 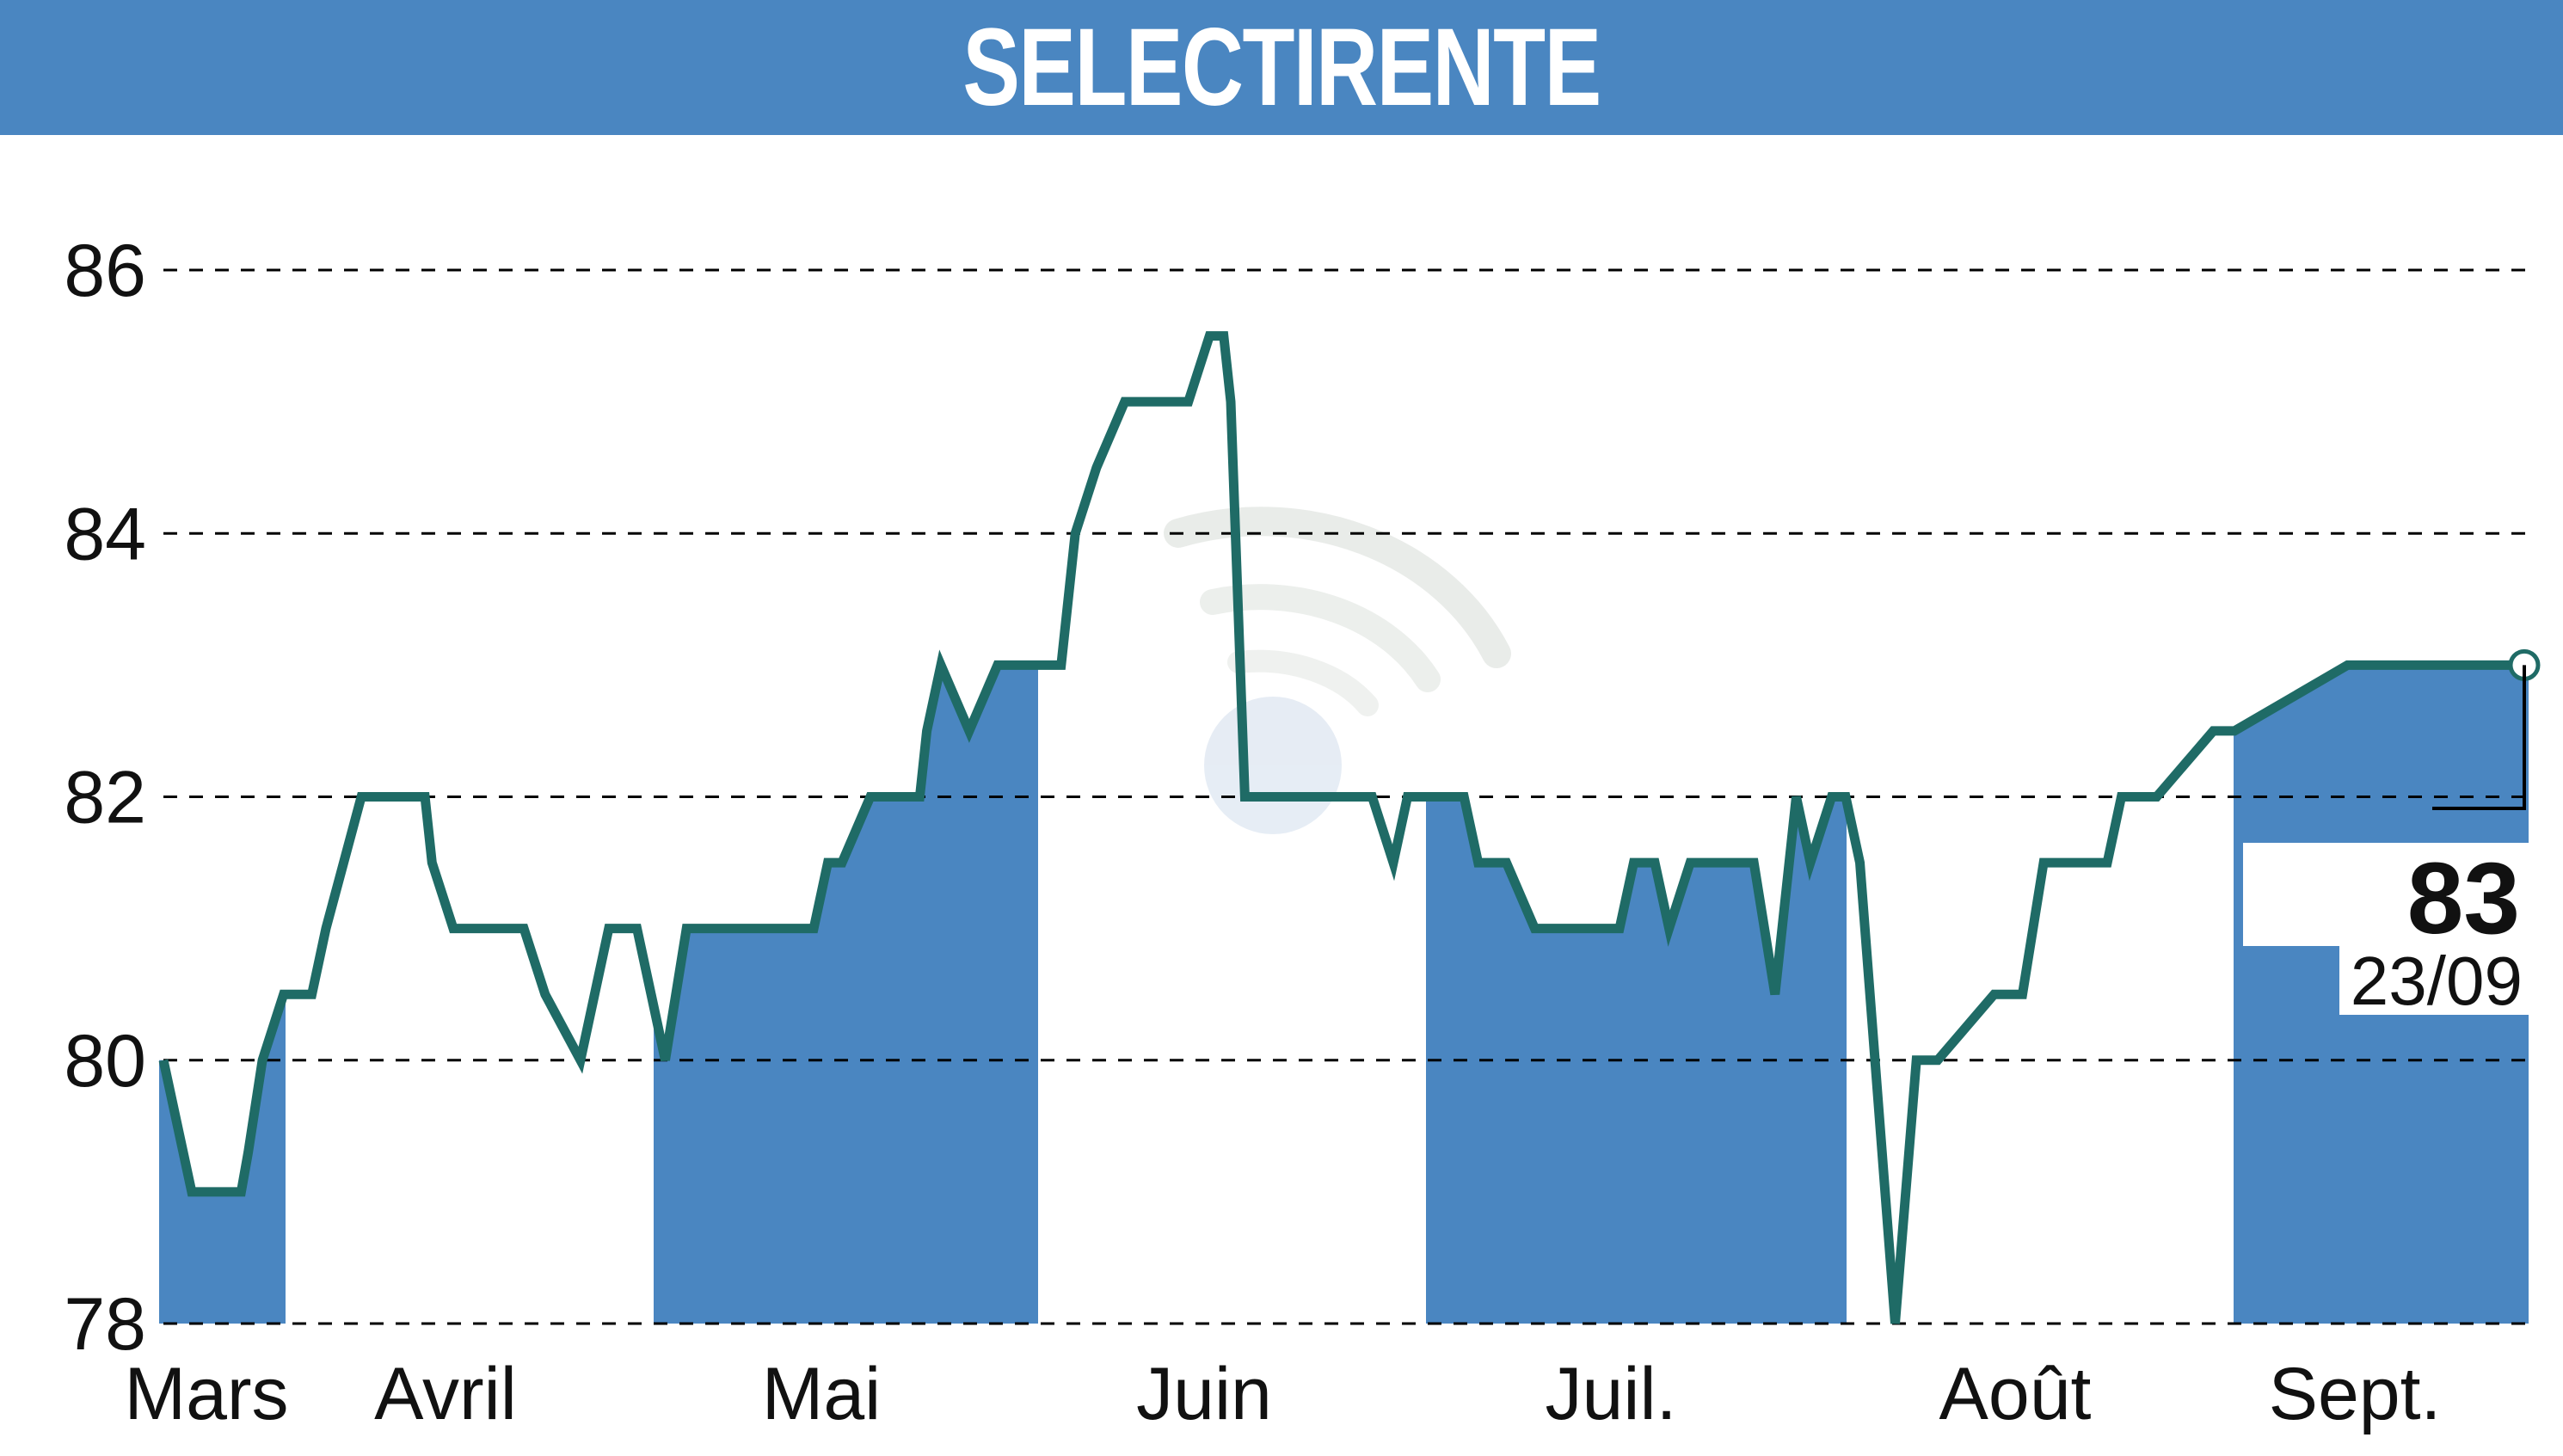 I want to click on x-axis: Mars Avril Mai Juin Juil. Août Sept., so click(x=1282, y=1394).